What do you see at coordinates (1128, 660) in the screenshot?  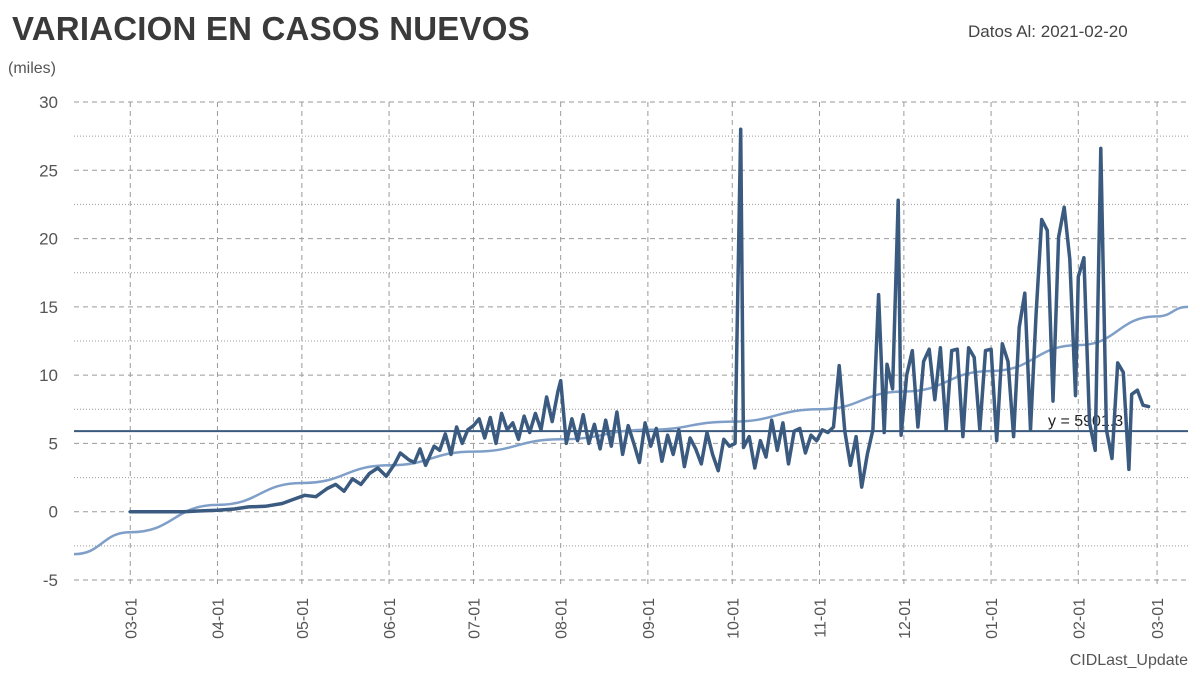 I see `footer-label: CIDLast_Update` at bounding box center [1128, 660].